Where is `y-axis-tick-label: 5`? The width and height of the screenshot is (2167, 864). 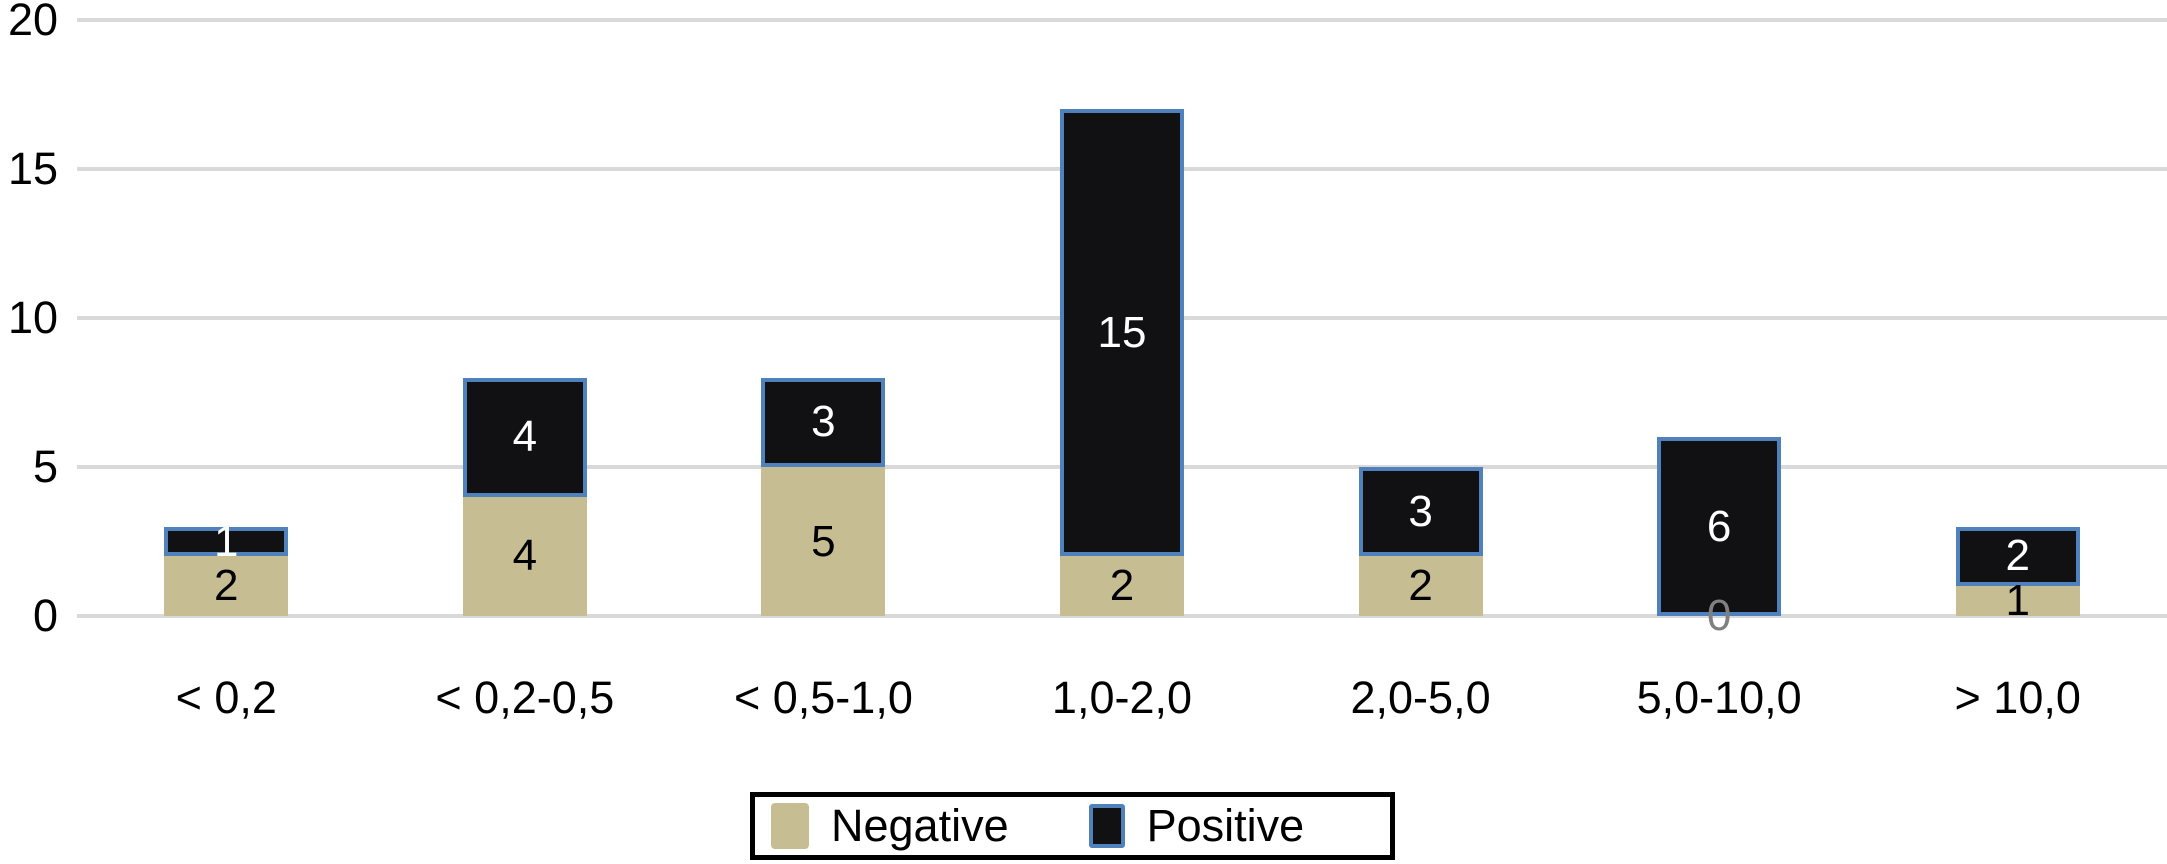 y-axis-tick-label: 5 is located at coordinates (45, 466).